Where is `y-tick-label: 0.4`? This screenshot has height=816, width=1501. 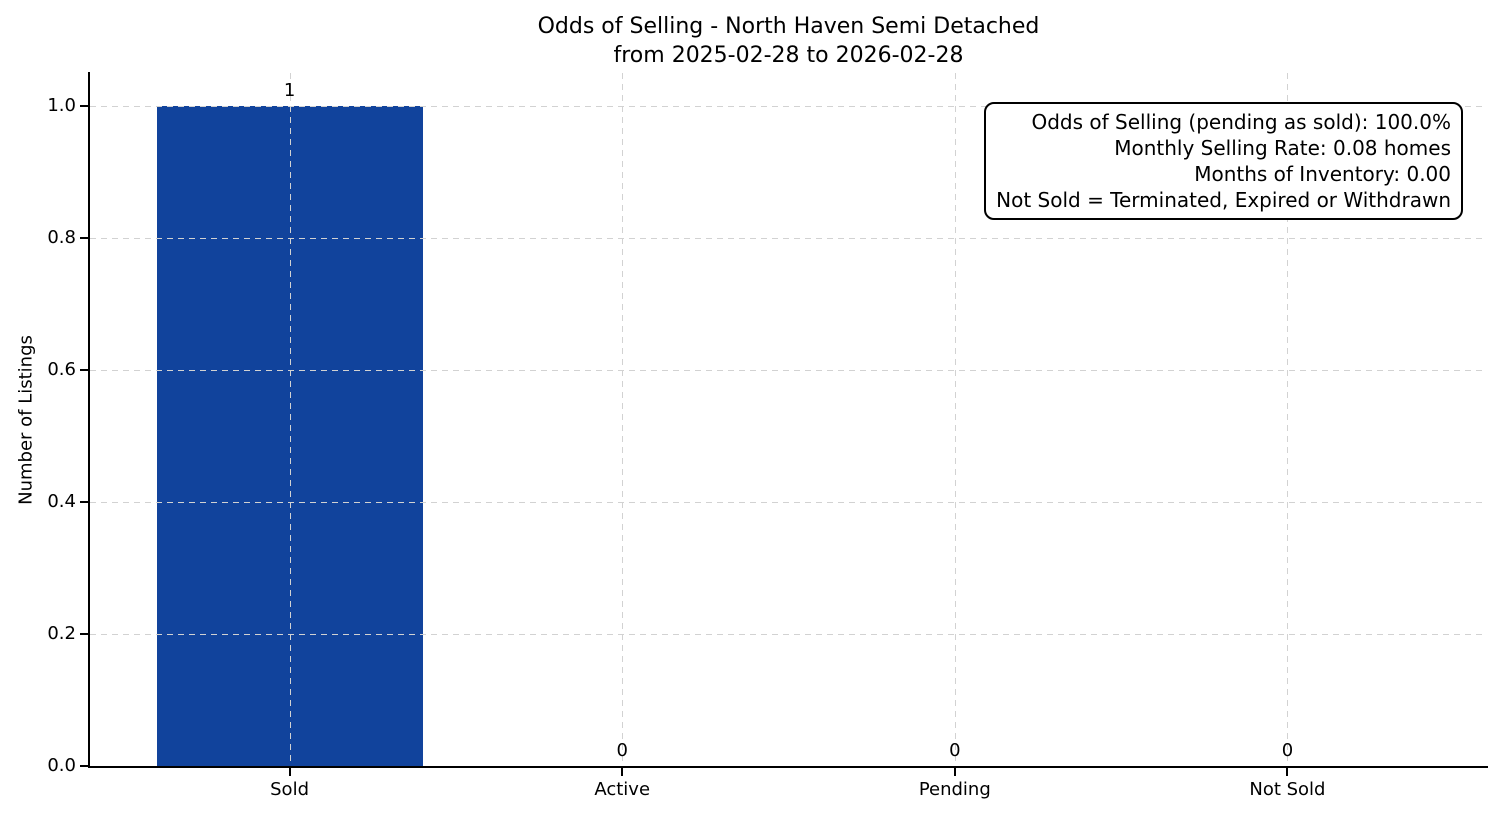 y-tick-label: 0.4 is located at coordinates (61, 501).